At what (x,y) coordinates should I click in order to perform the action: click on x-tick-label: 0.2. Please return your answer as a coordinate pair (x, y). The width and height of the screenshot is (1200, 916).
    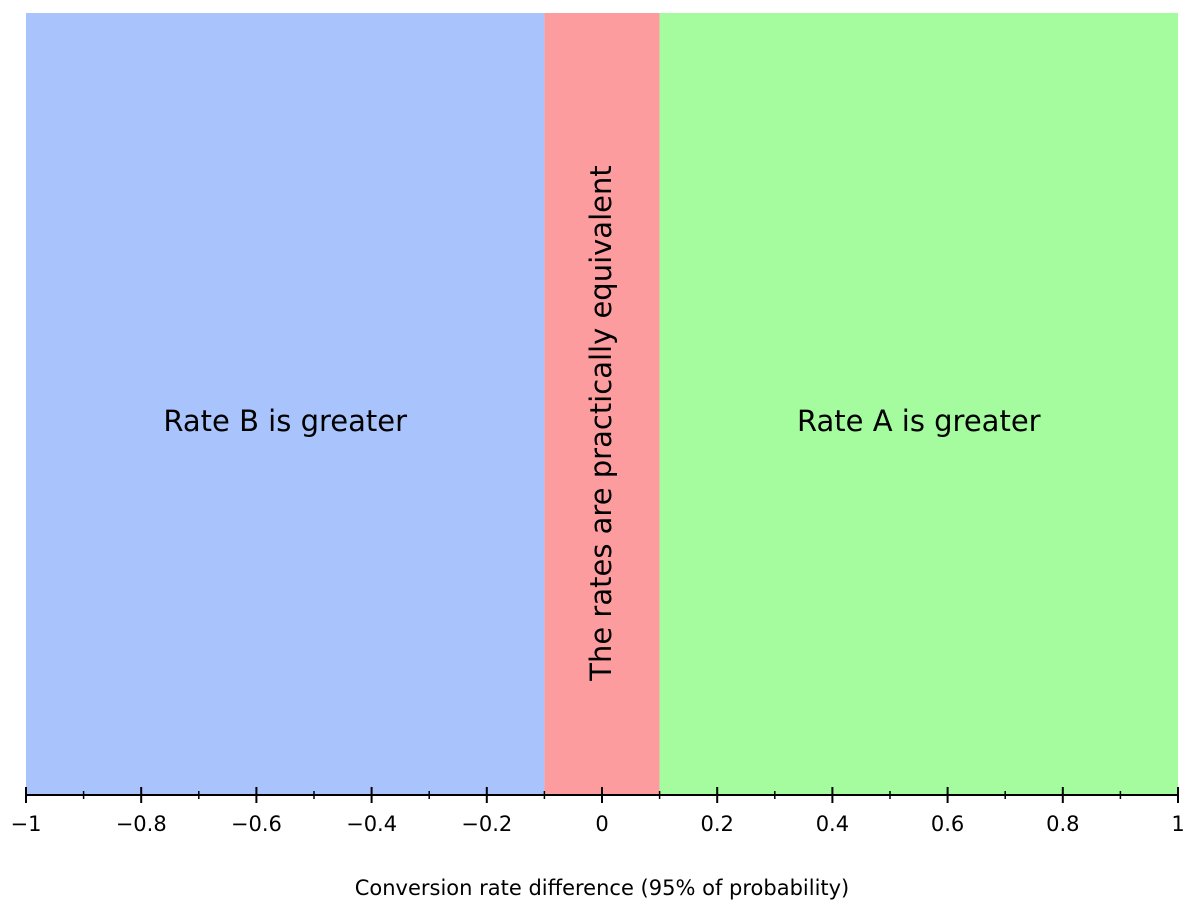
    Looking at the image, I should click on (716, 824).